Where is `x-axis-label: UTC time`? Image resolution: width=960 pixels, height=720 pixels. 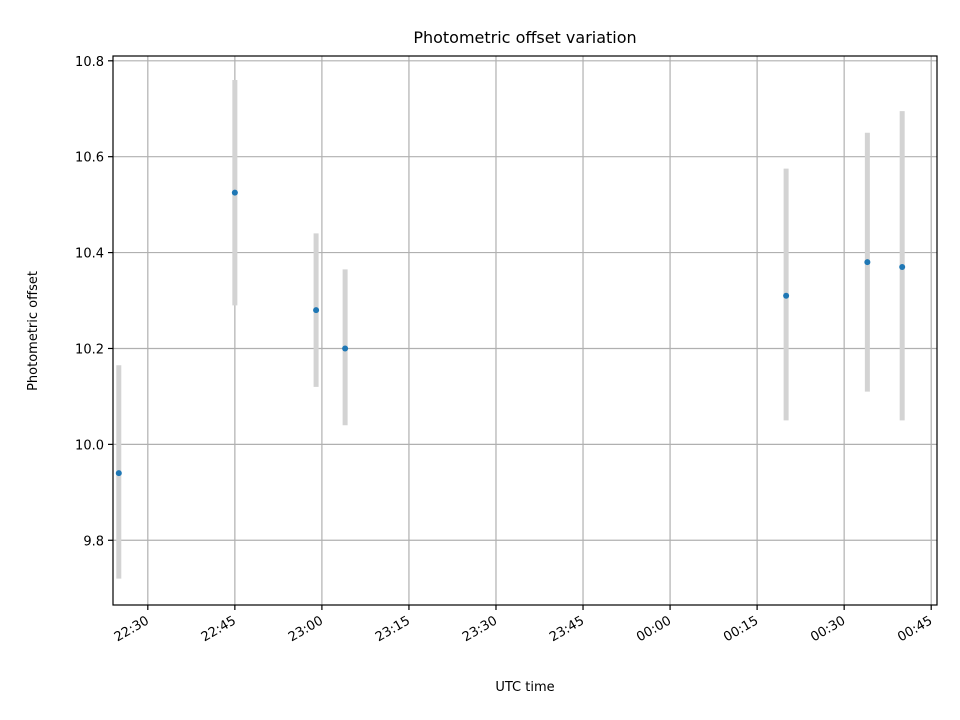 x-axis-label: UTC time is located at coordinates (524, 687).